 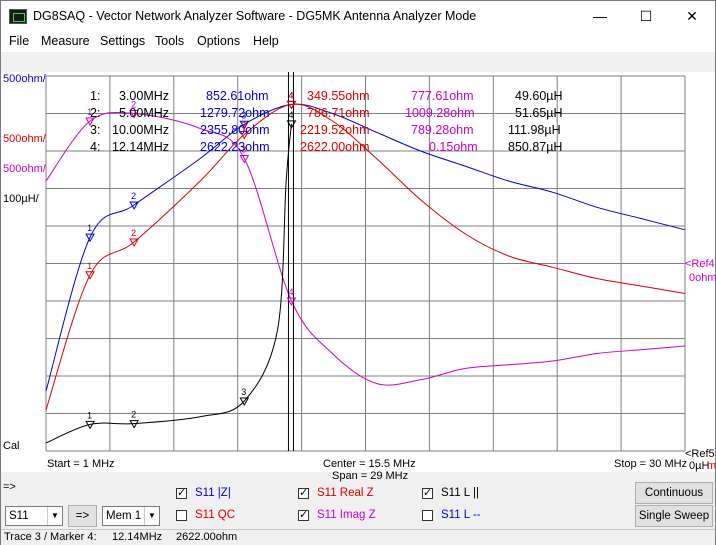 I want to click on transfer-button: =>, so click(x=82, y=516).